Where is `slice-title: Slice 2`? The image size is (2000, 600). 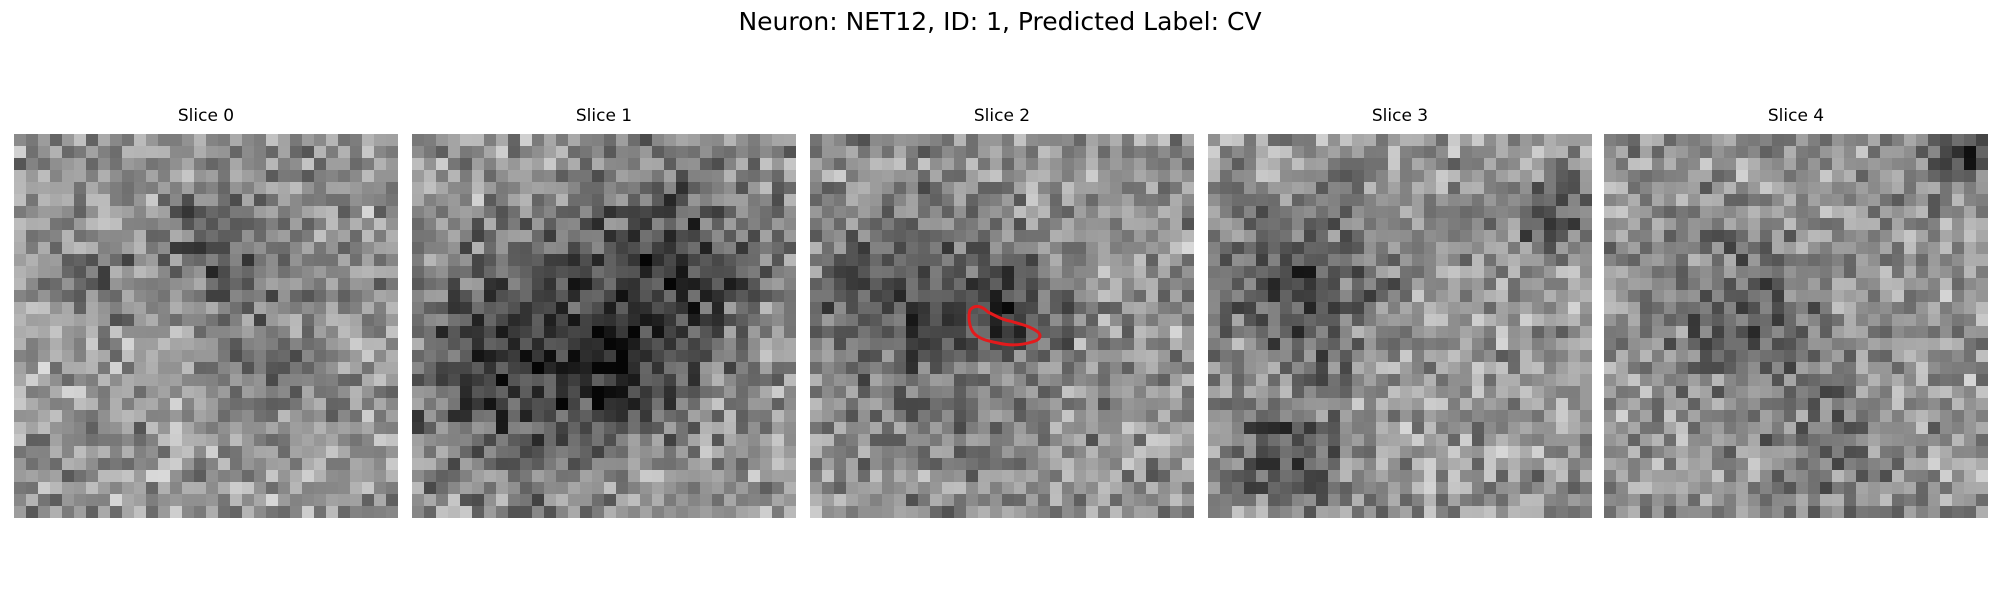 slice-title: Slice 2 is located at coordinates (1002, 116).